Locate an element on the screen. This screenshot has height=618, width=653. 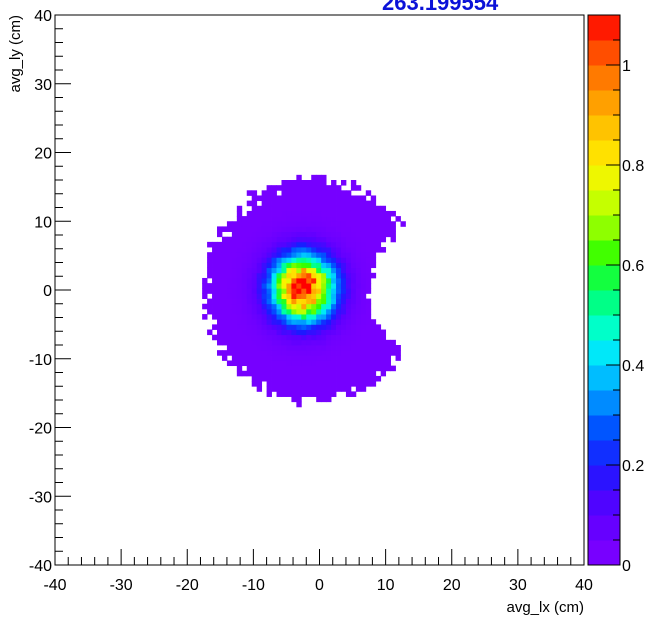
y-tick-label: 40 is located at coordinates (43, 16).